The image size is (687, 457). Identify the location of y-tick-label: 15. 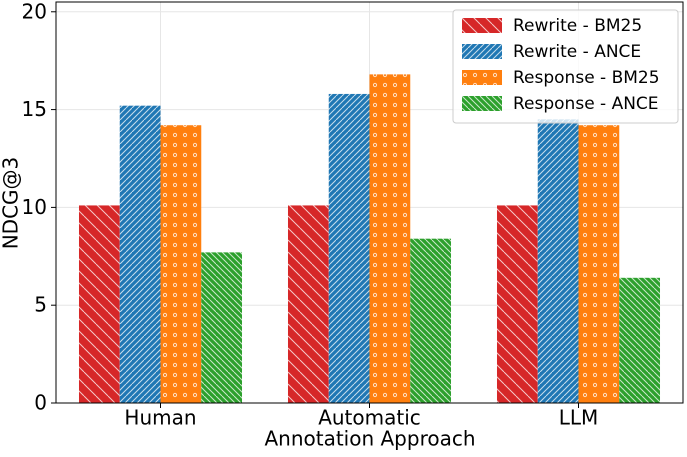
(34, 109).